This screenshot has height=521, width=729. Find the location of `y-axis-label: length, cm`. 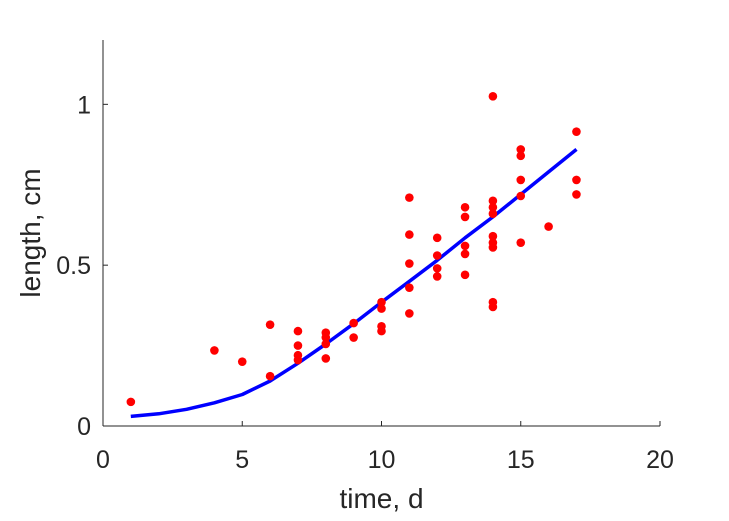

y-axis-label: length, cm is located at coordinates (30, 232).